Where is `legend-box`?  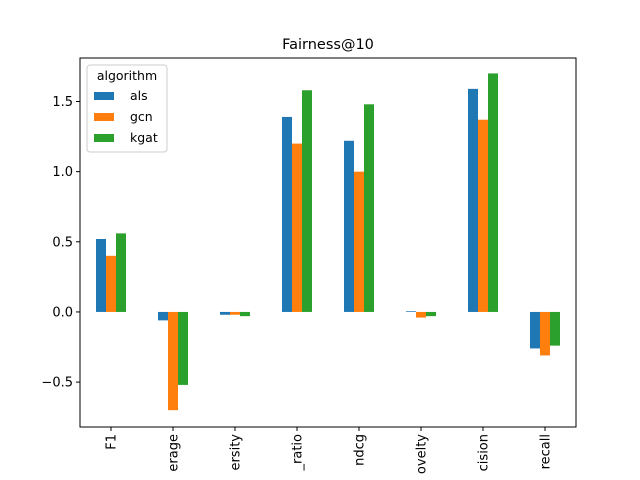 legend-box is located at coordinates (127, 108).